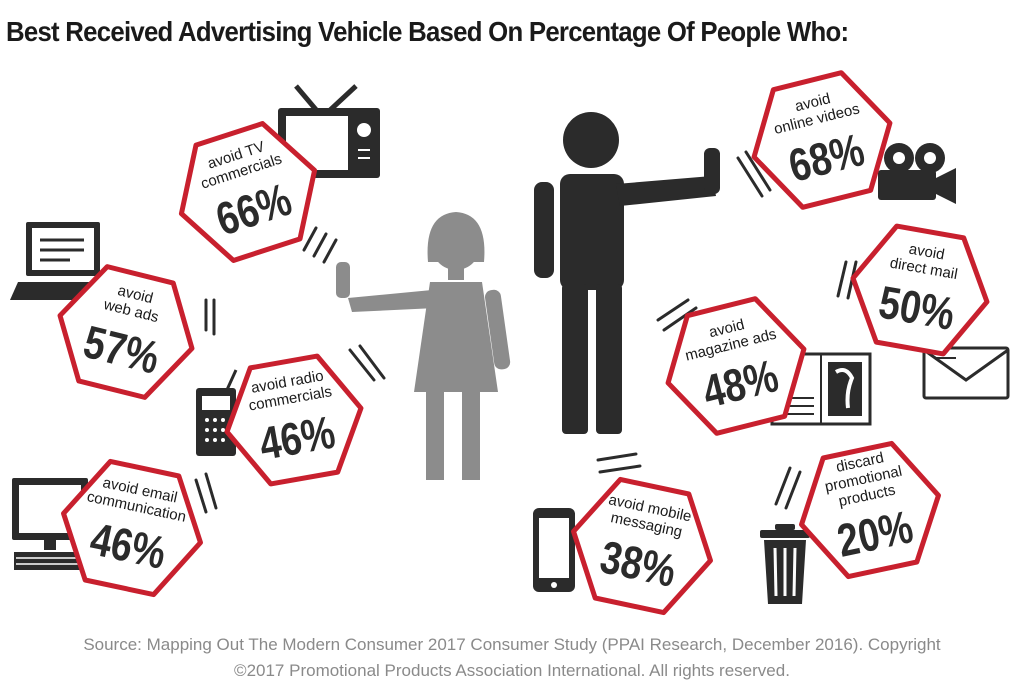 The height and width of the screenshot is (694, 1024). What do you see at coordinates (423, 346) in the screenshot?
I see `woman-figure` at bounding box center [423, 346].